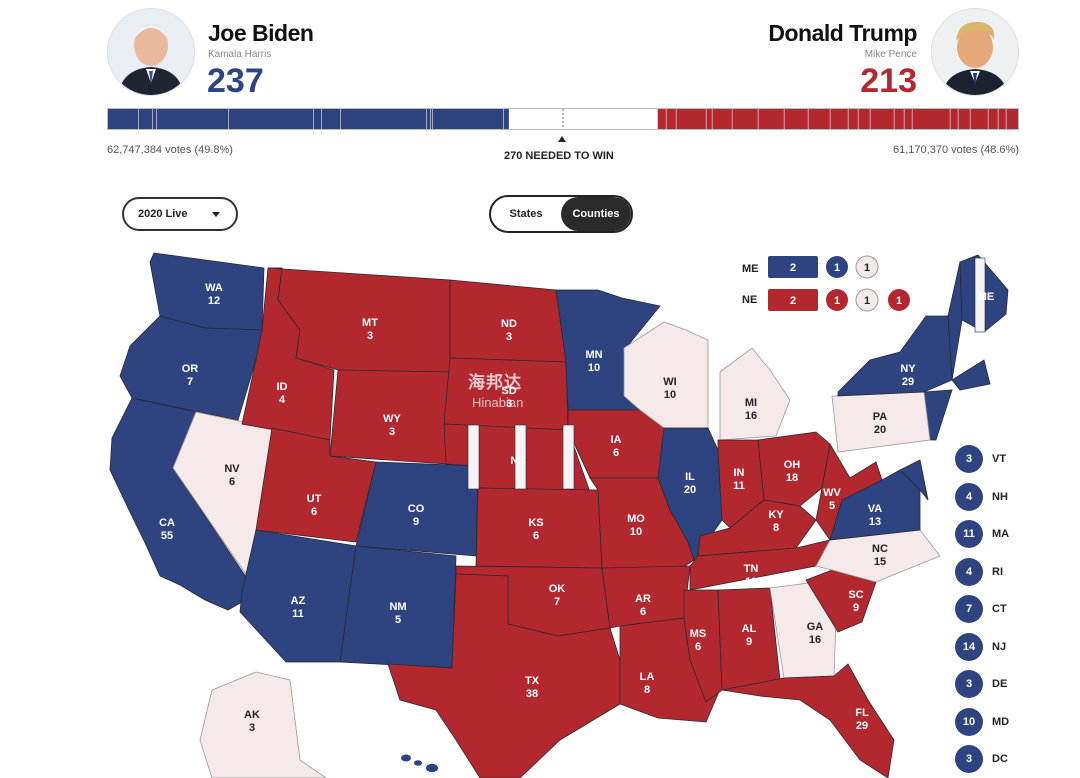 The width and height of the screenshot is (1080, 778). What do you see at coordinates (282, 400) in the screenshot?
I see `state-ev-id: 4` at bounding box center [282, 400].